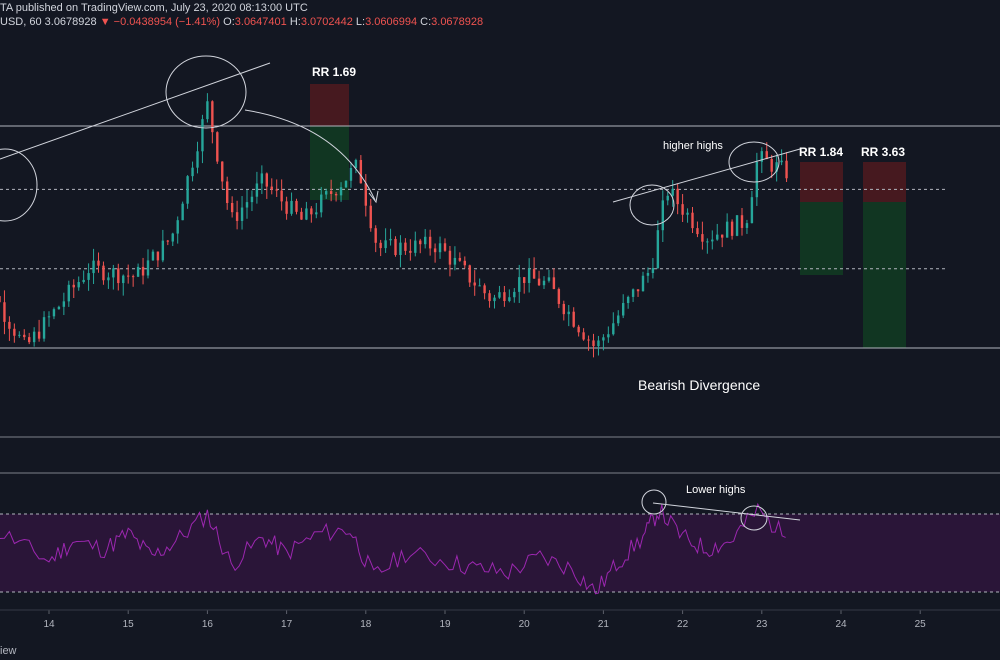  I want to click on rsi-band, so click(500, 553).